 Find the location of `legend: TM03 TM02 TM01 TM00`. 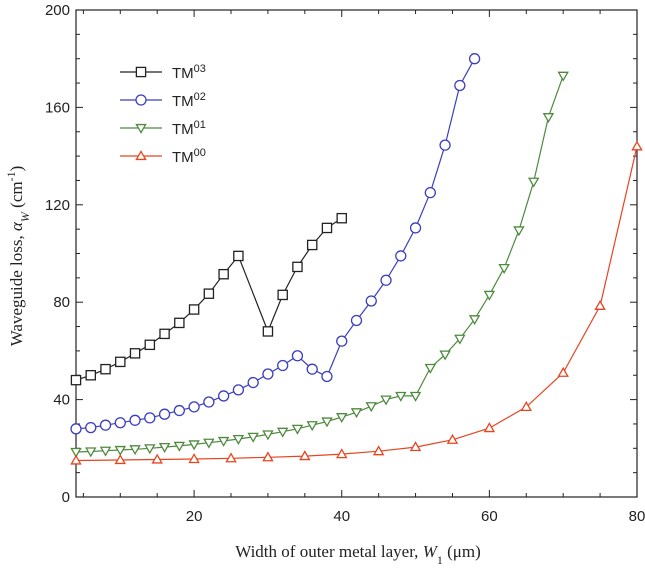

legend: TM03 TM02 TM01 TM00 is located at coordinates (163, 114).